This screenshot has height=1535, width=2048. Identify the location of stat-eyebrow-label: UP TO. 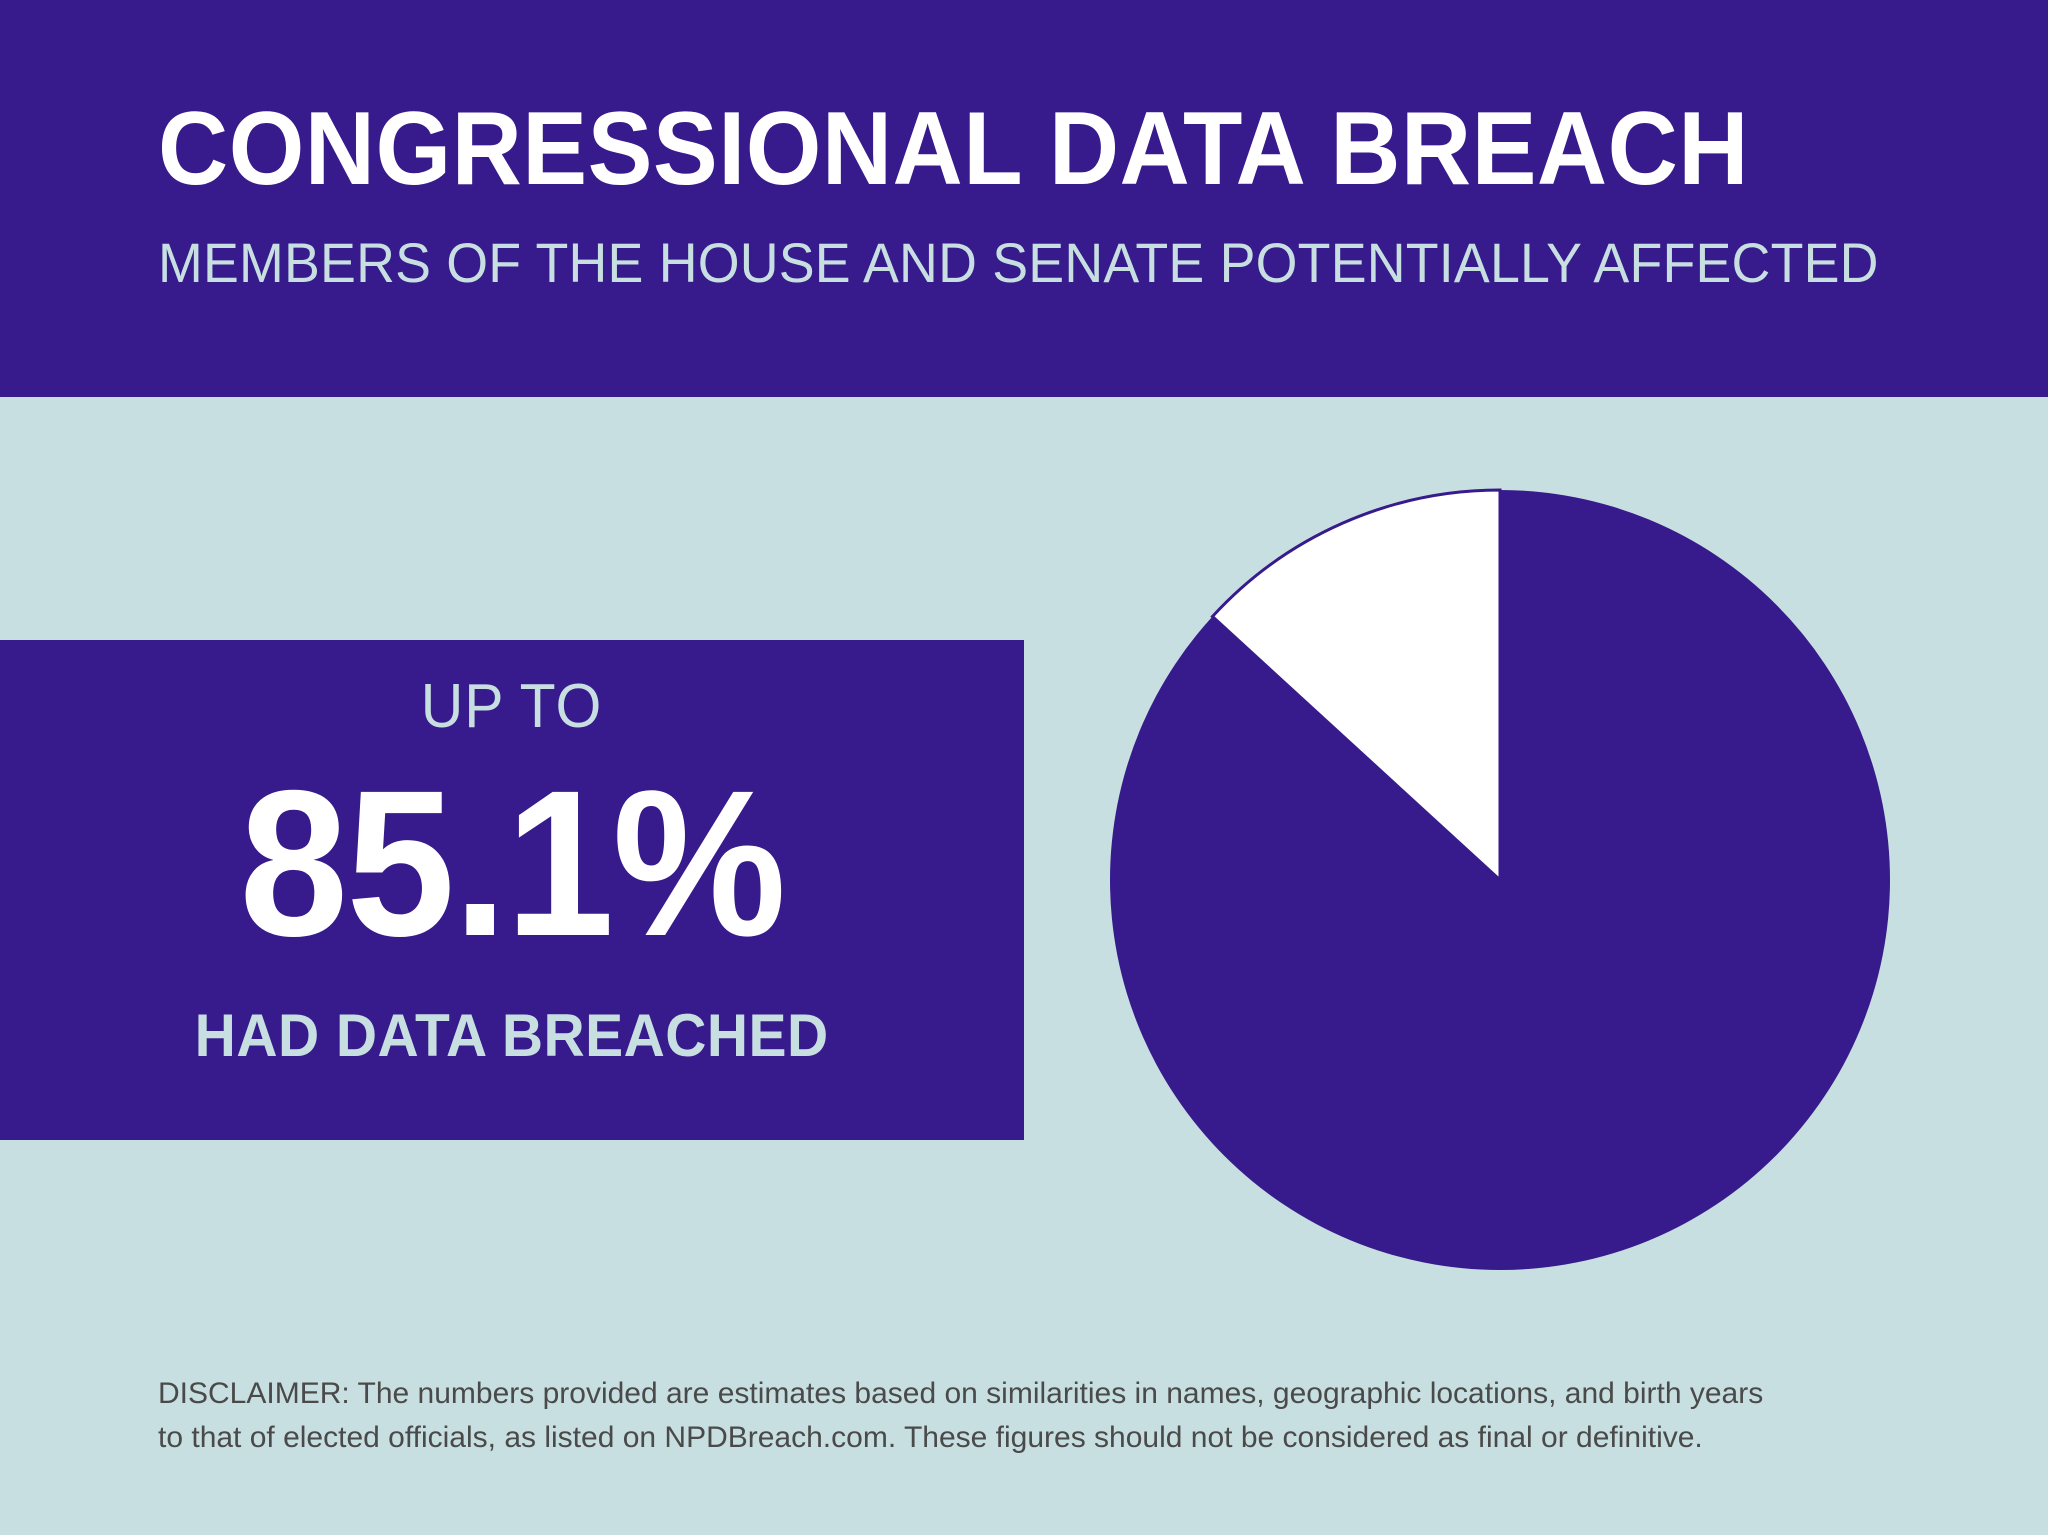
(512, 706).